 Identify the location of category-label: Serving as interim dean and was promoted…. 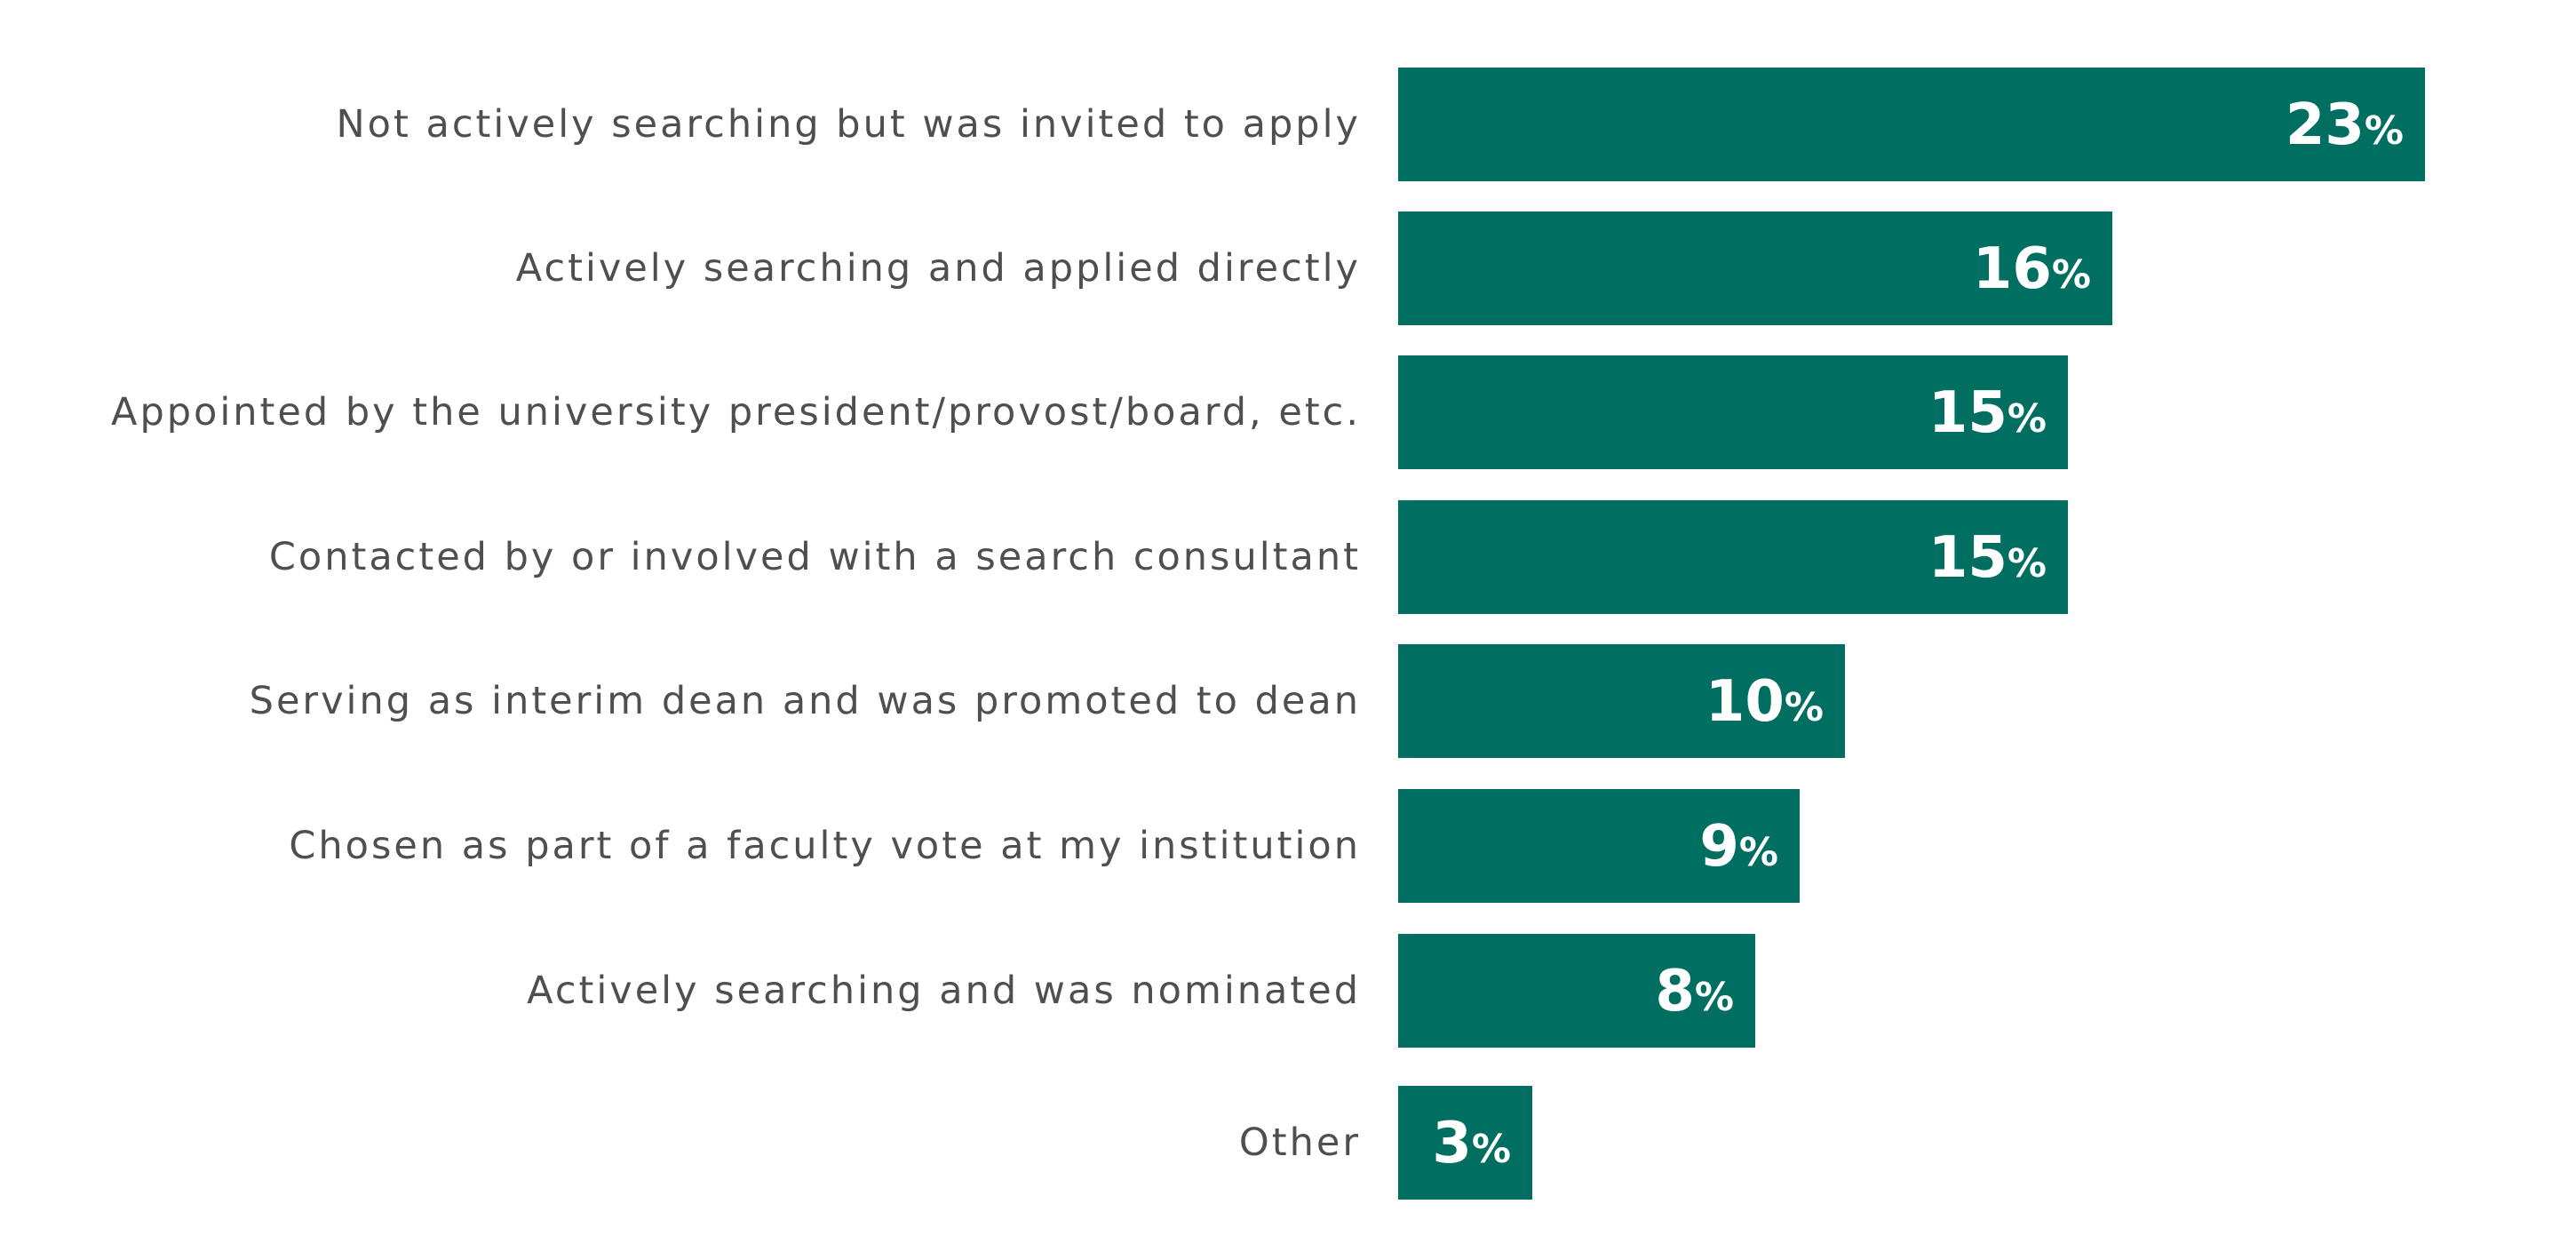
(805, 701).